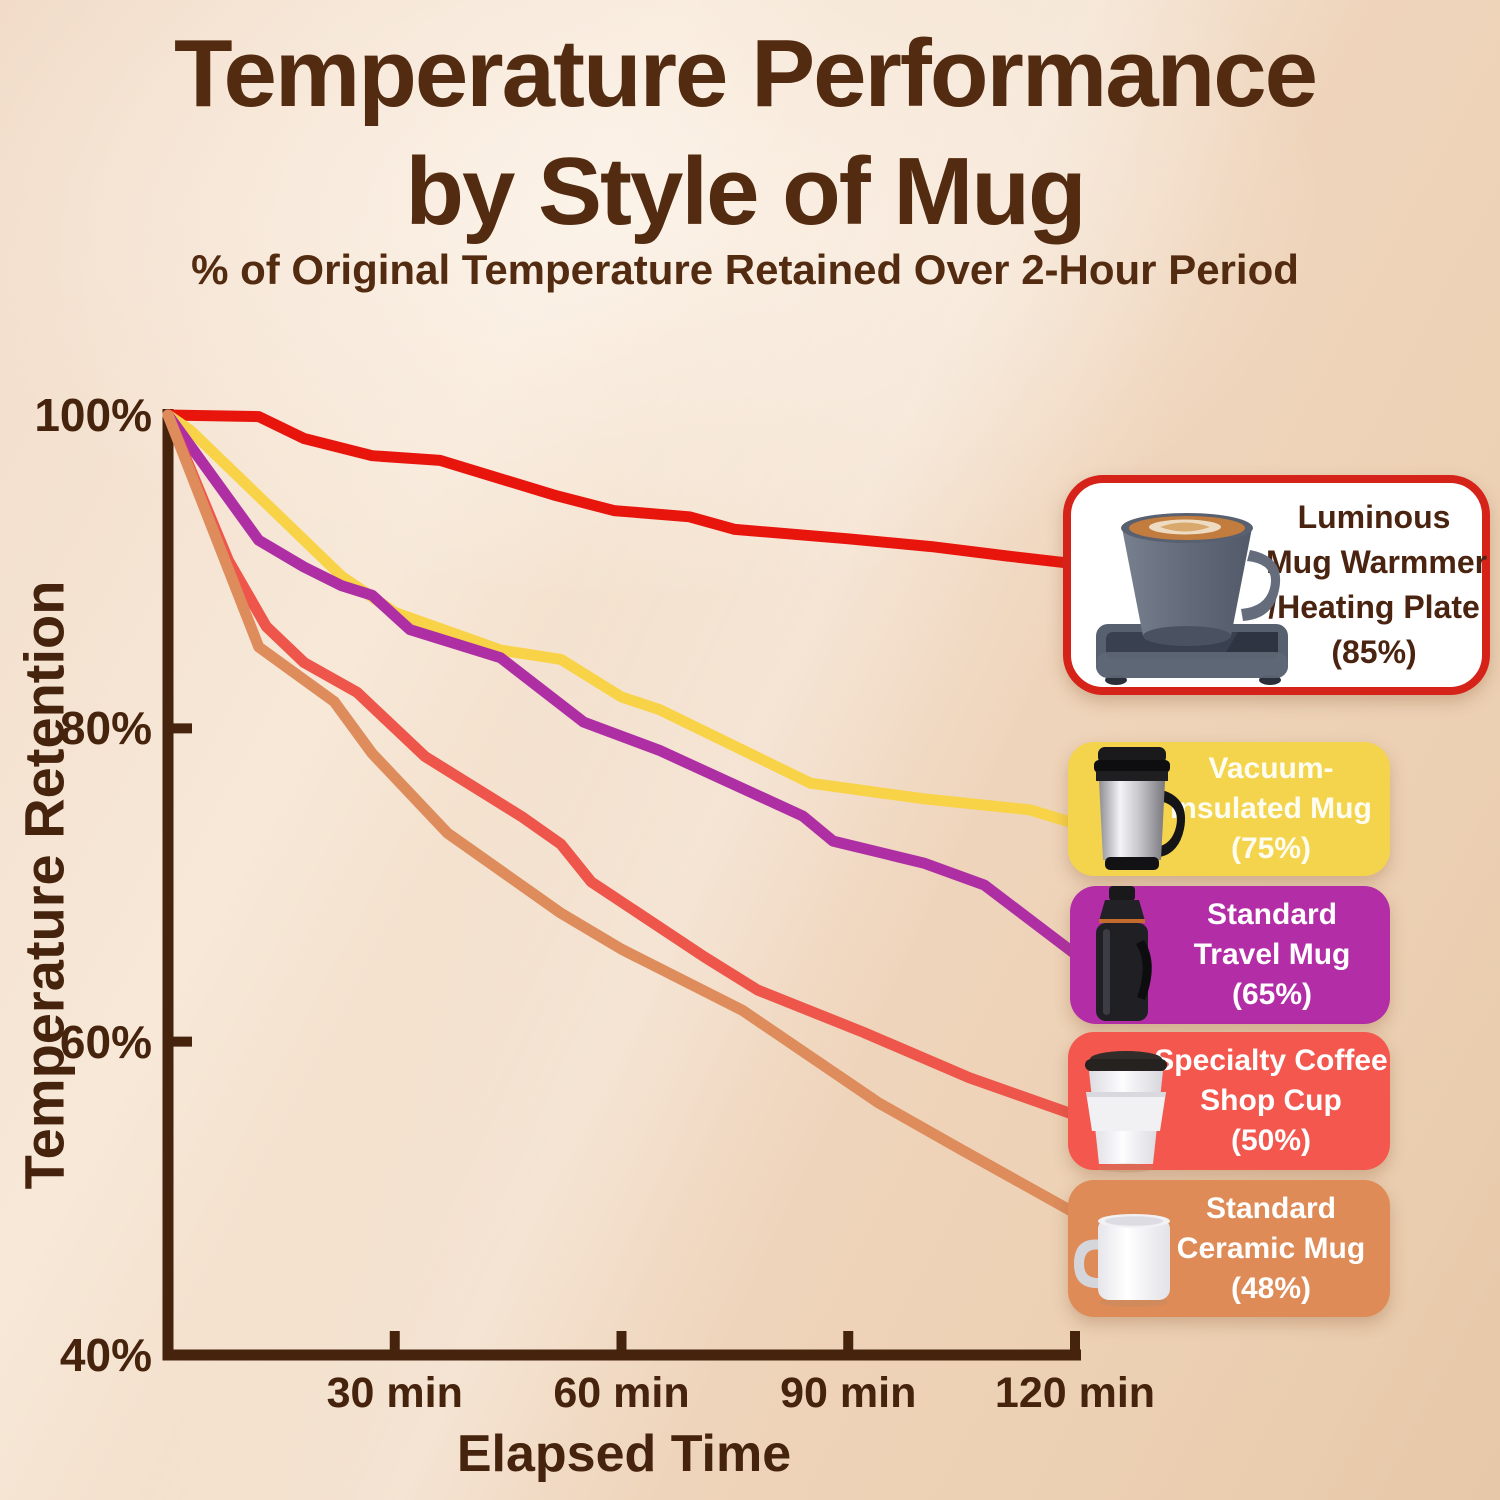 The image size is (1500, 1500). I want to click on legend-label: Travel Mug, so click(1272, 954).